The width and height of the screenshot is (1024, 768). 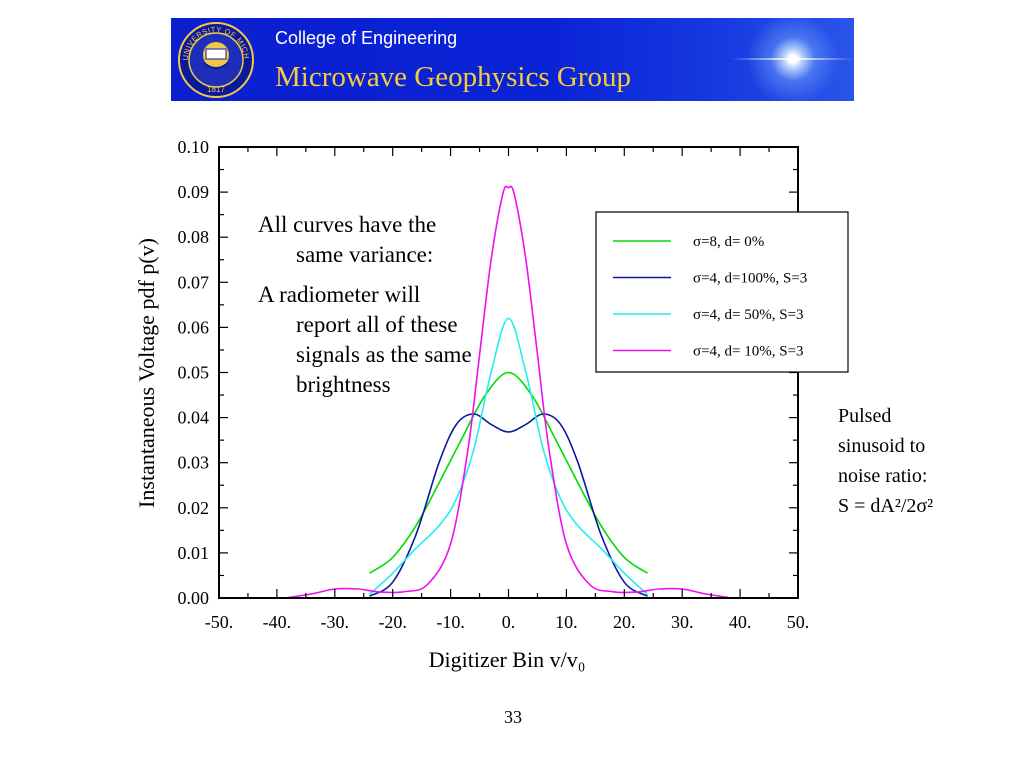 What do you see at coordinates (219, 622) in the screenshot?
I see `x-tick-label: -50.` at bounding box center [219, 622].